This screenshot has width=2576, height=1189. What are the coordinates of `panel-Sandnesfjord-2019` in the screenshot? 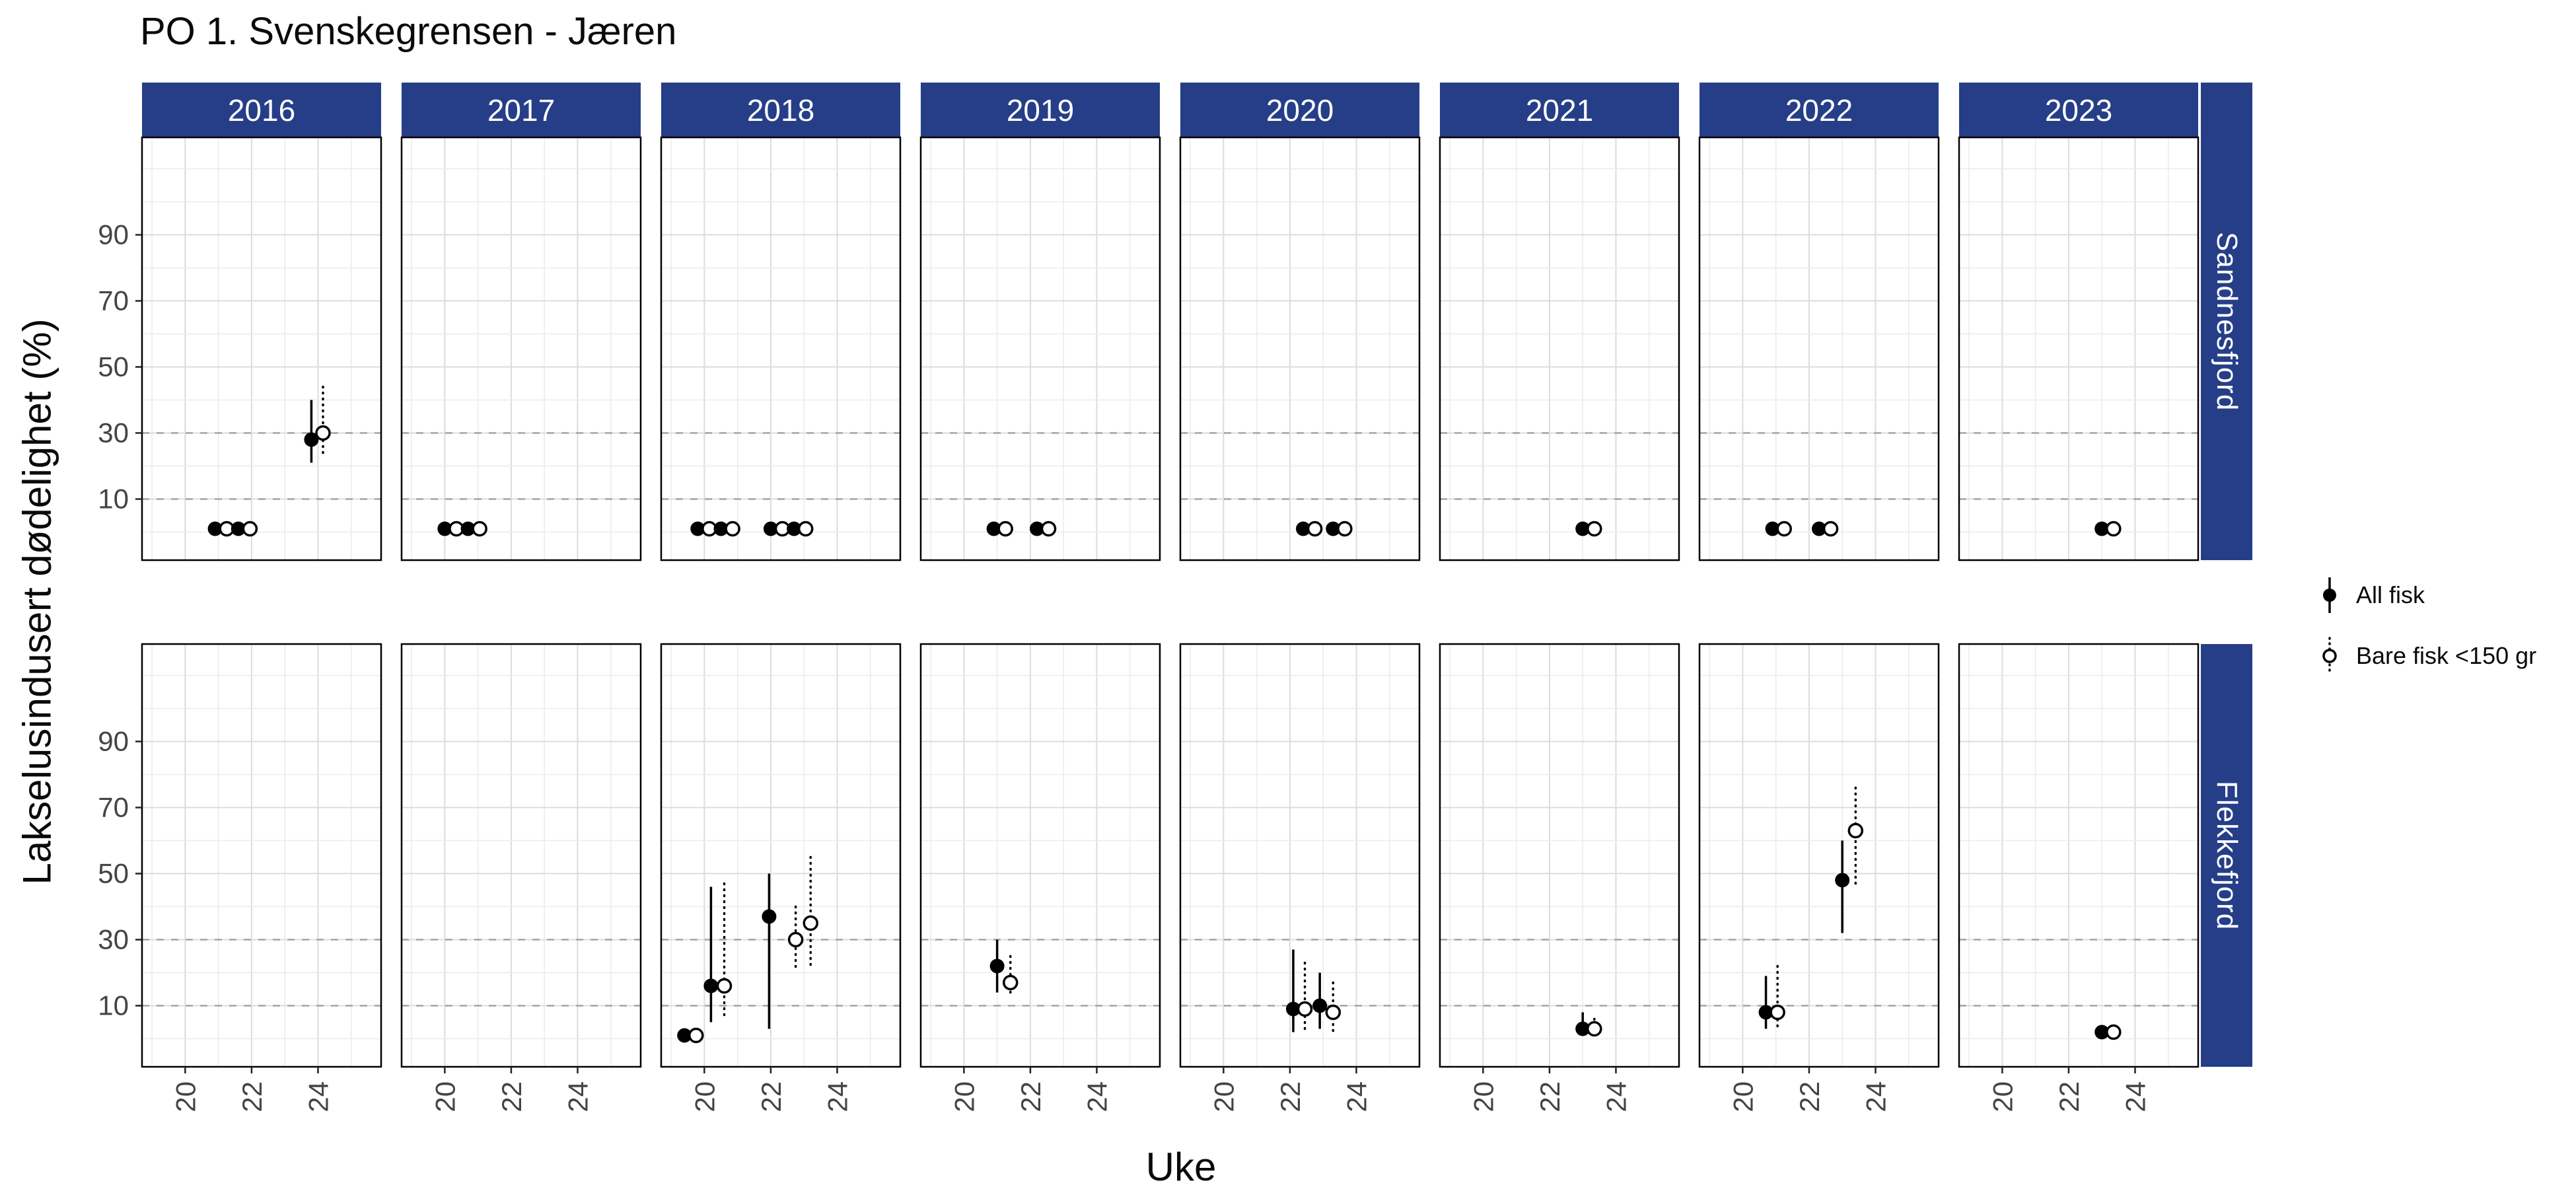 It's located at (1040, 348).